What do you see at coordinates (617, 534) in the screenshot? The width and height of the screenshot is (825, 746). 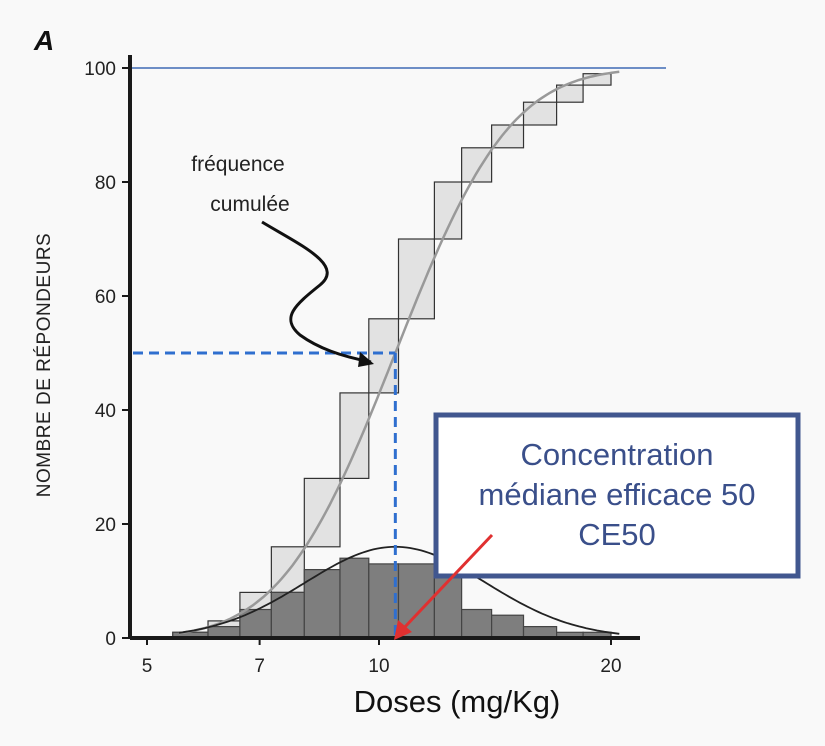 I see `callout-line3: CE50` at bounding box center [617, 534].